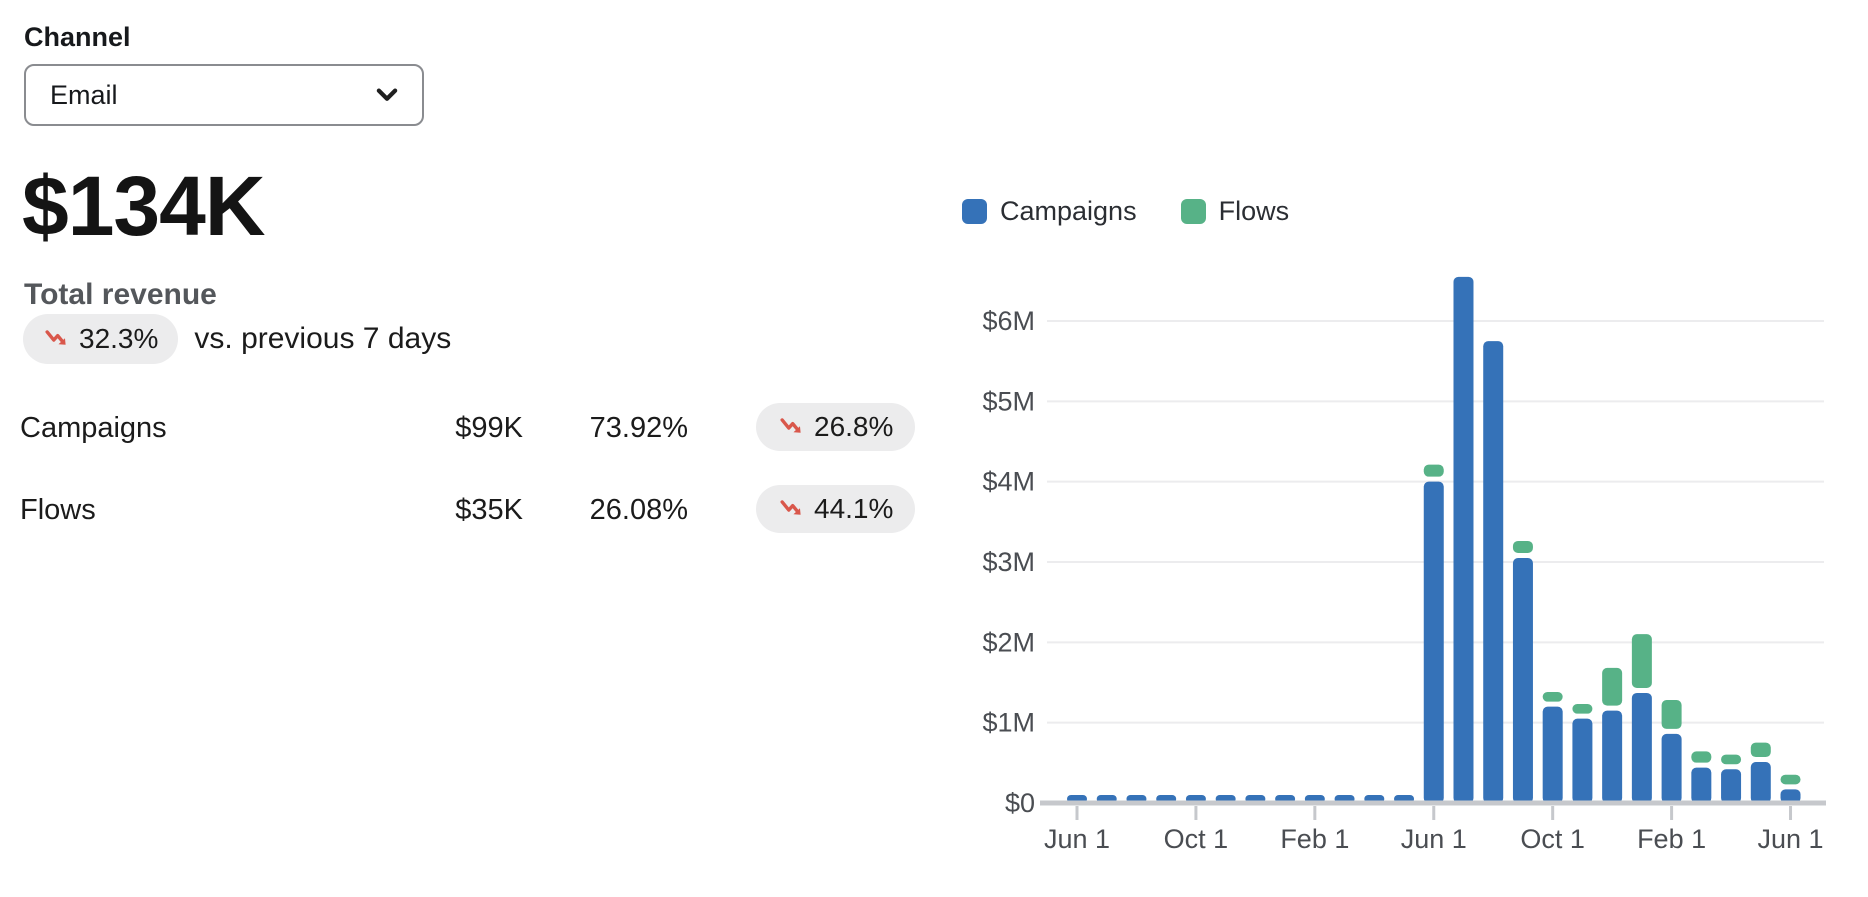  What do you see at coordinates (1008, 401) in the screenshot?
I see `y-axis-label: $5M` at bounding box center [1008, 401].